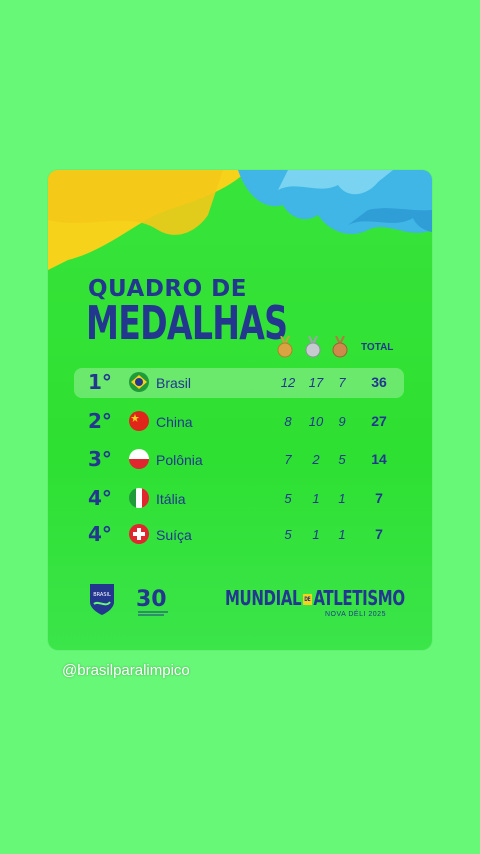  I want to click on silver-count: 2, so click(316, 459).